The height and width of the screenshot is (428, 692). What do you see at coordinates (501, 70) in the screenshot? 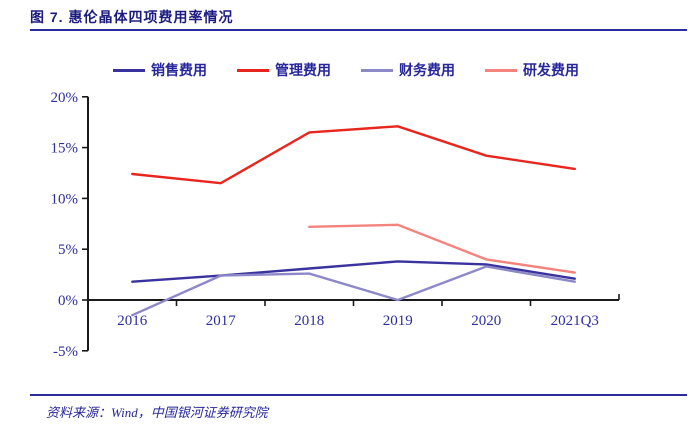
I see `legend-line-swatch-rnd` at bounding box center [501, 70].